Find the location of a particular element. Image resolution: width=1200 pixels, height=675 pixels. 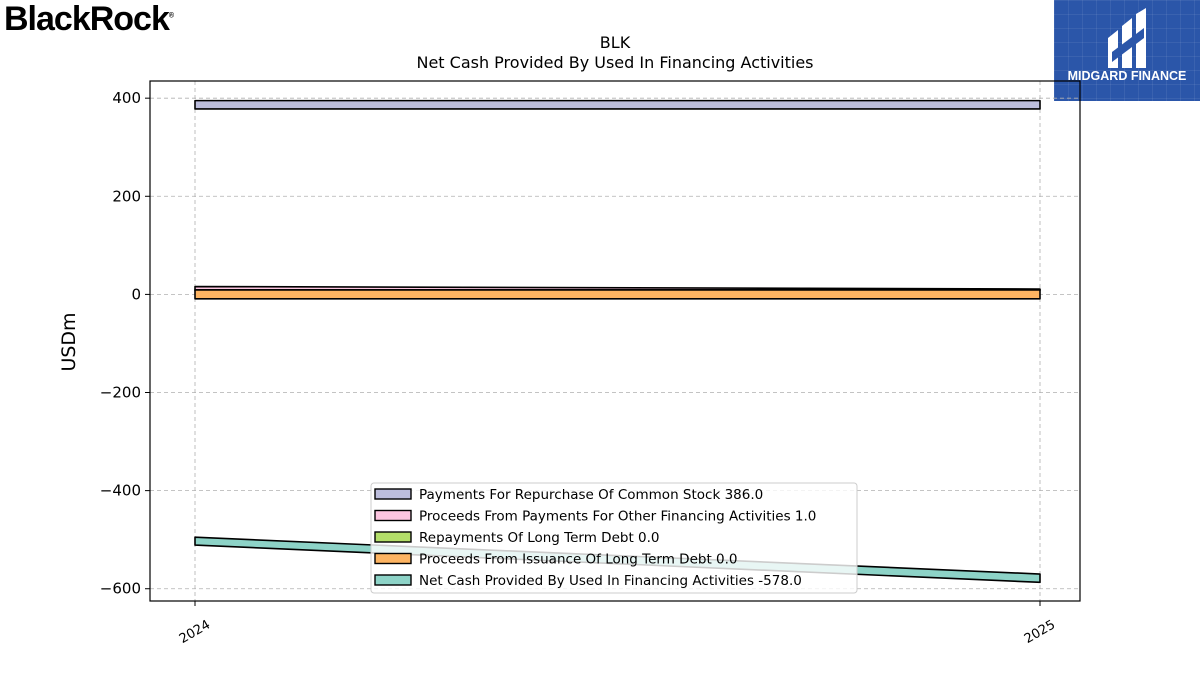

x-tick-label: 2025 is located at coordinates (1040, 632).